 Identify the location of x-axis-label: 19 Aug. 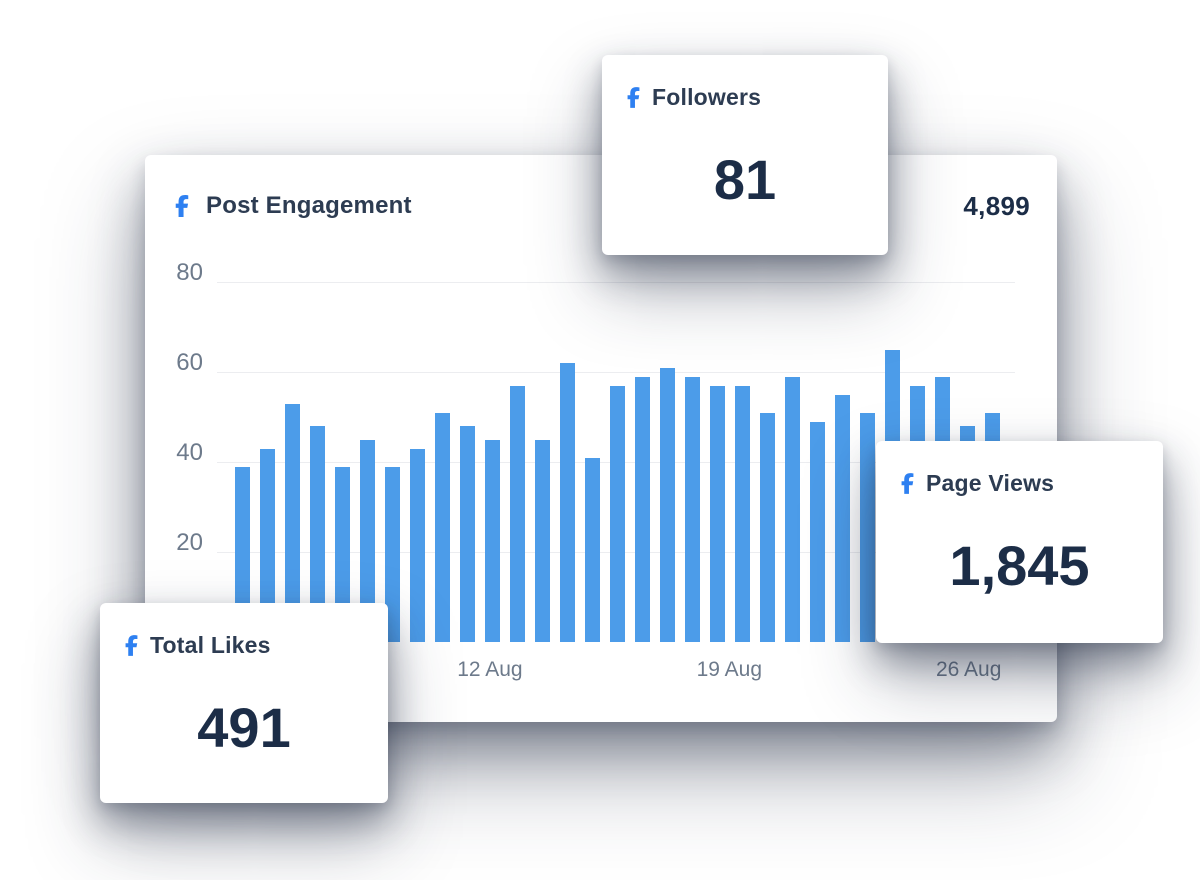
(729, 669).